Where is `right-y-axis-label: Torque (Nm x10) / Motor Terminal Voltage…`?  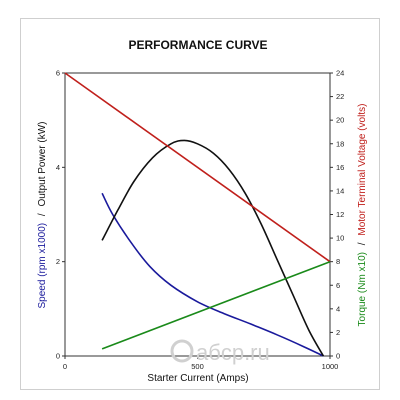 right-y-axis-label: Torque (Nm x10) / Motor Terminal Voltage… is located at coordinates (362, 215).